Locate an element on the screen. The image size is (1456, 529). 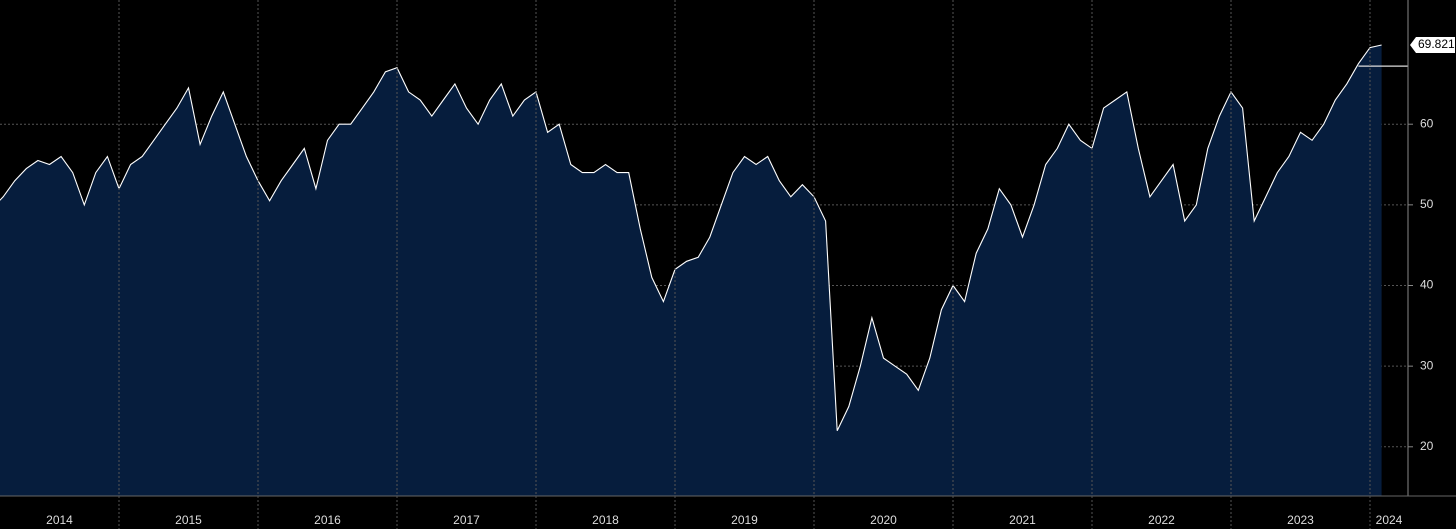
last-value-label: 69.821 is located at coordinates (1436, 44).